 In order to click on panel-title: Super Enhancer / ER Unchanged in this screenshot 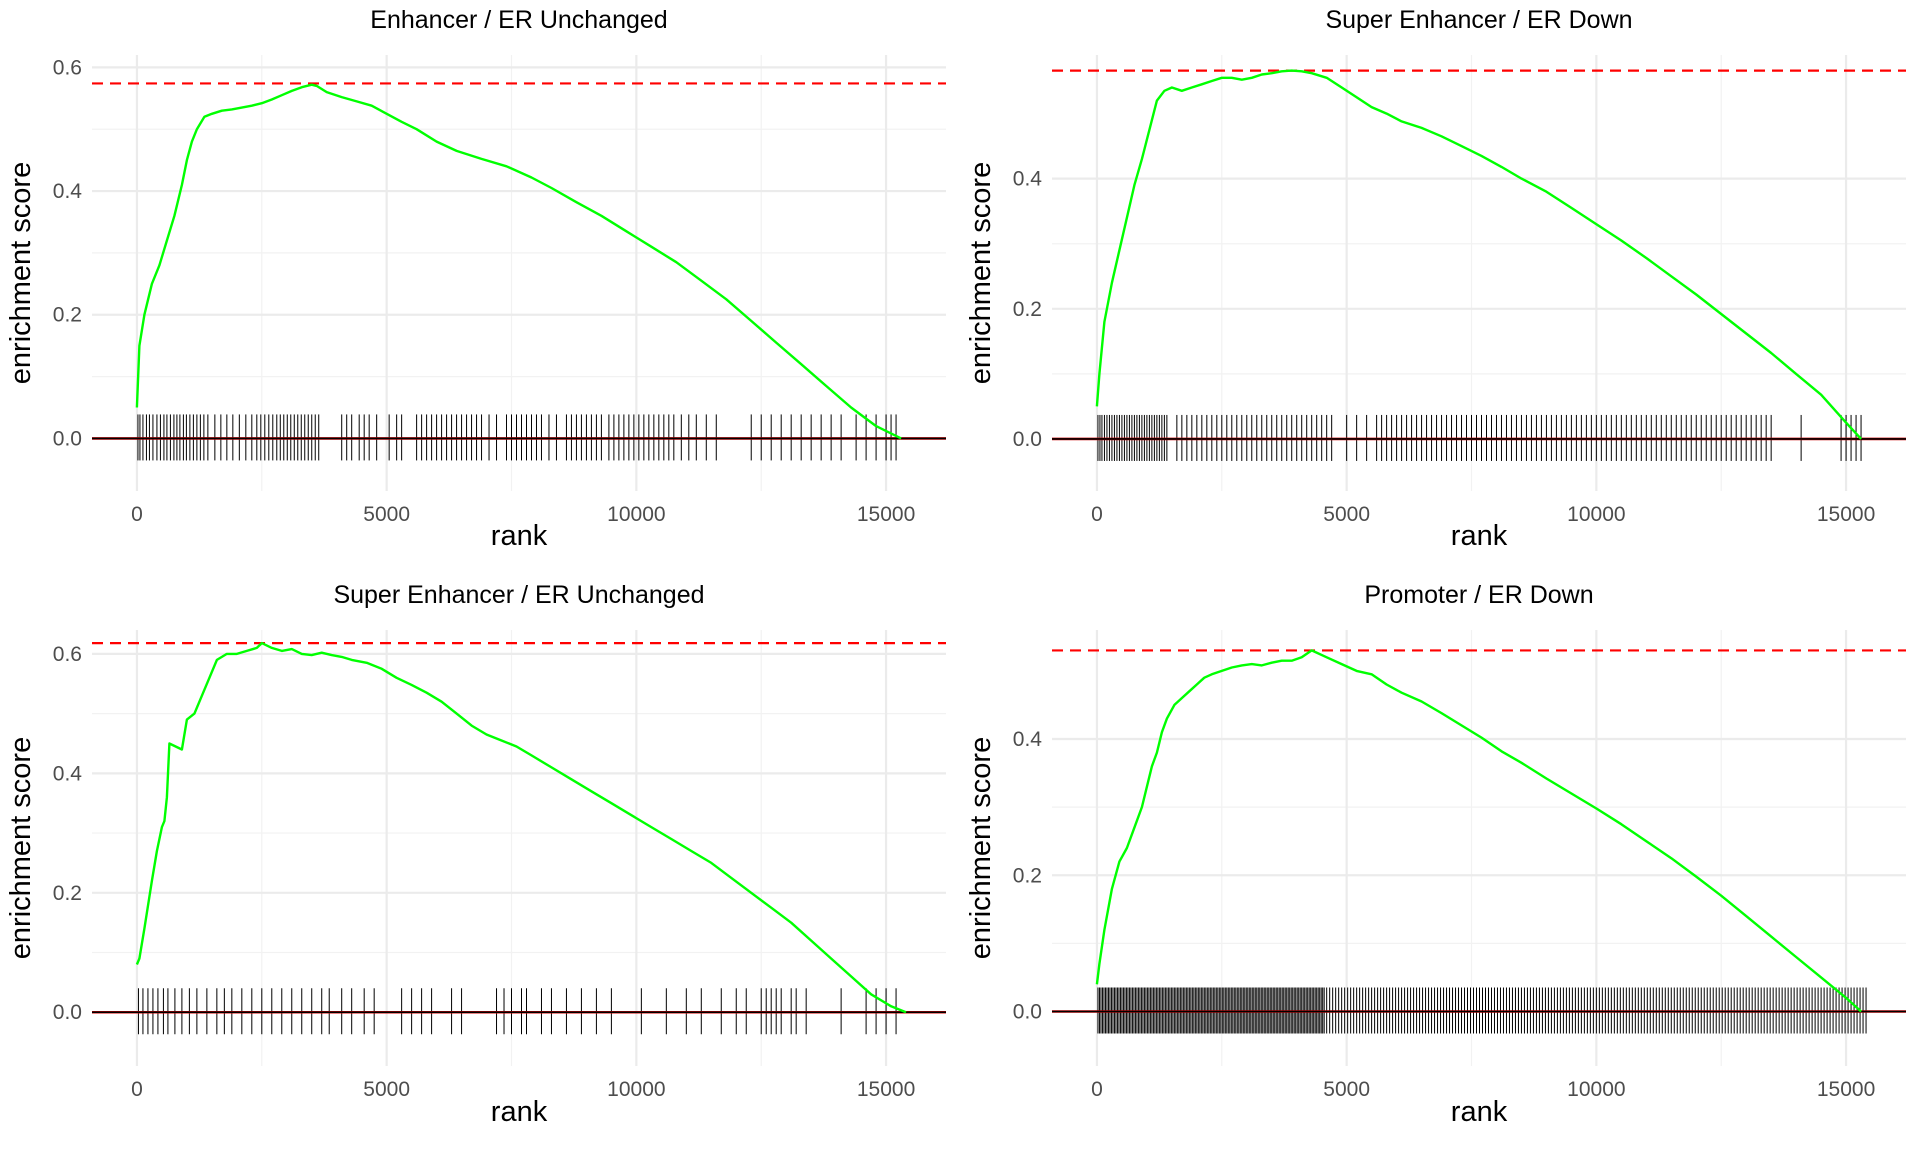, I will do `click(518, 595)`.